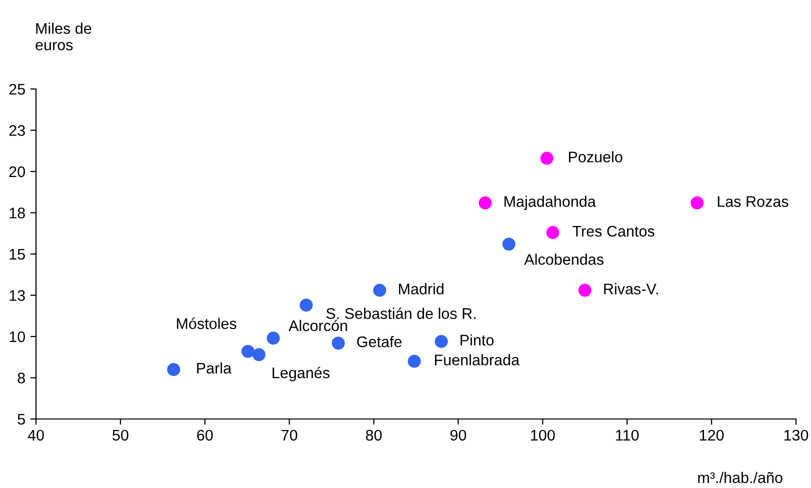  Describe the element at coordinates (796, 435) in the screenshot. I see `x-tick-label: 130` at that location.